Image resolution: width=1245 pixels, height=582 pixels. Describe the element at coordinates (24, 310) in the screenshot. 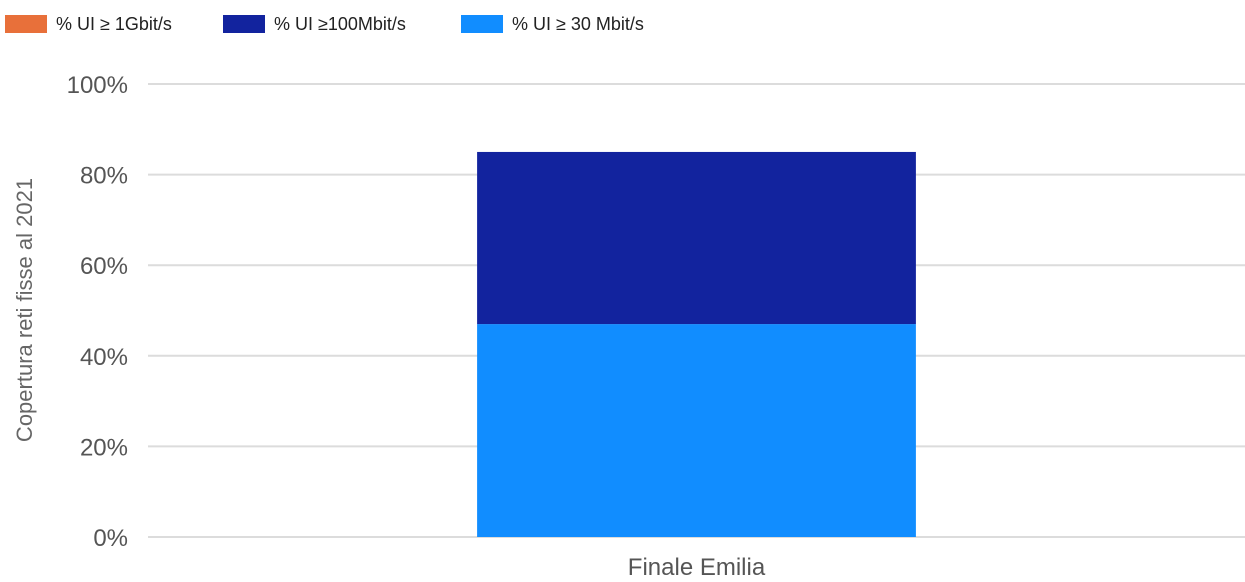

I see `y-axis-title: Copertura reti fisse al 2021` at that location.